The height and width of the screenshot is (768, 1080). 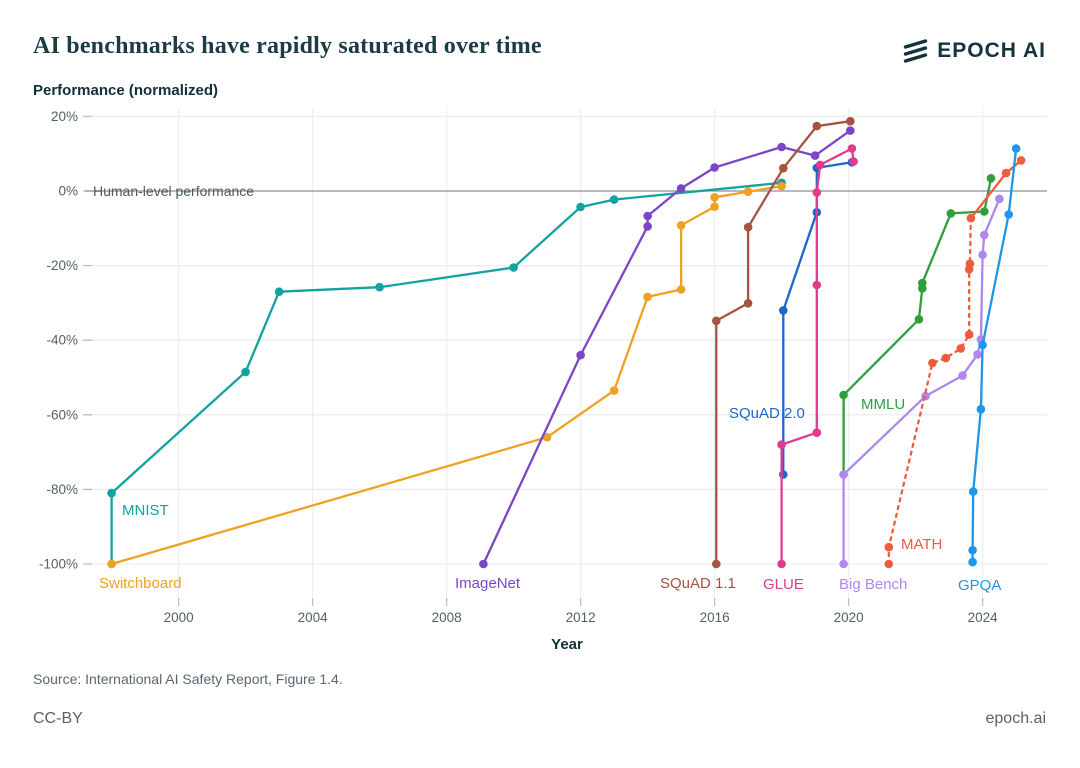 What do you see at coordinates (767, 413) in the screenshot?
I see `series-label-squad-2-0: SQuAD 2.0` at bounding box center [767, 413].